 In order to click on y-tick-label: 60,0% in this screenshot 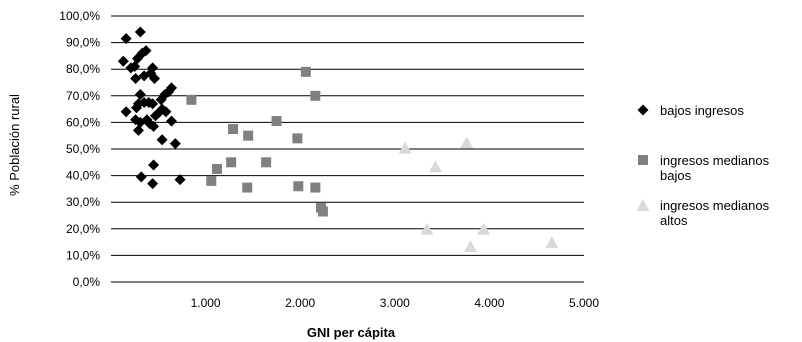, I will do `click(83, 122)`.